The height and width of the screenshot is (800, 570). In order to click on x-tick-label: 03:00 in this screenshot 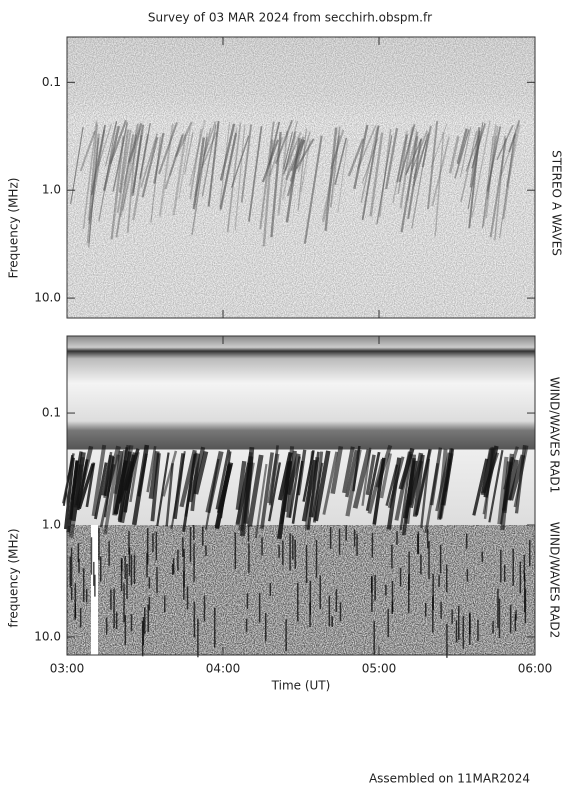, I will do `click(67, 669)`.